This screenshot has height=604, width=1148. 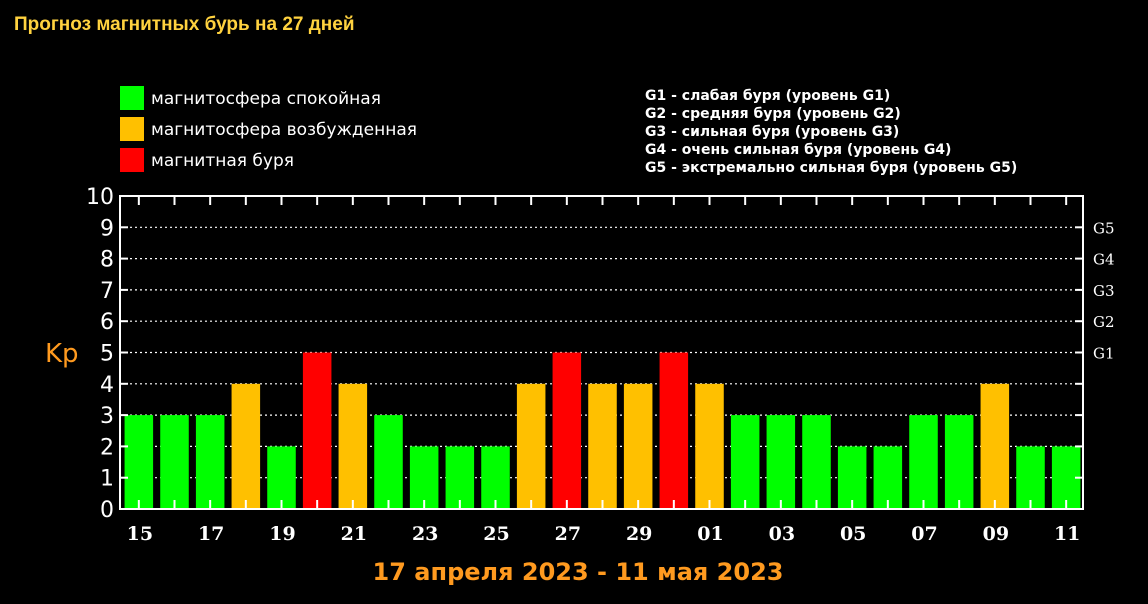 What do you see at coordinates (639, 534) in the screenshot?
I see `x-tick-label: 29` at bounding box center [639, 534].